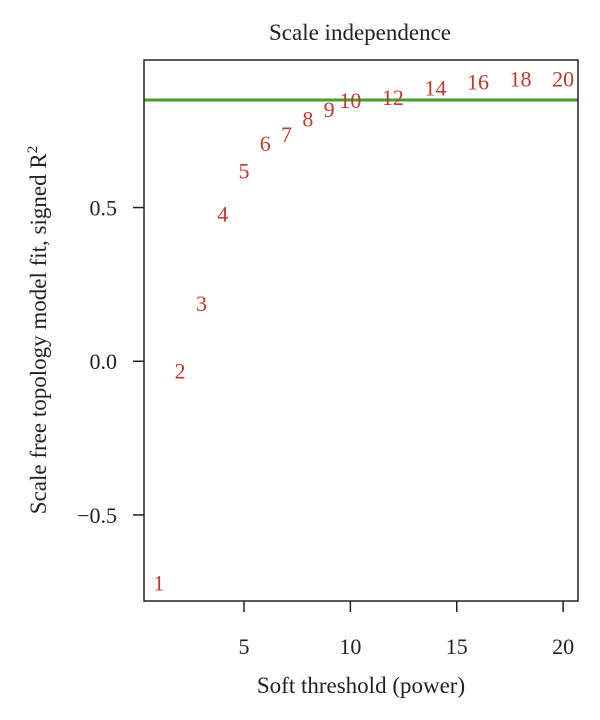 Image resolution: width=600 pixels, height=720 pixels. I want to click on y-axis-label: Scale free topology model fit, signed R2, so click(38, 330).